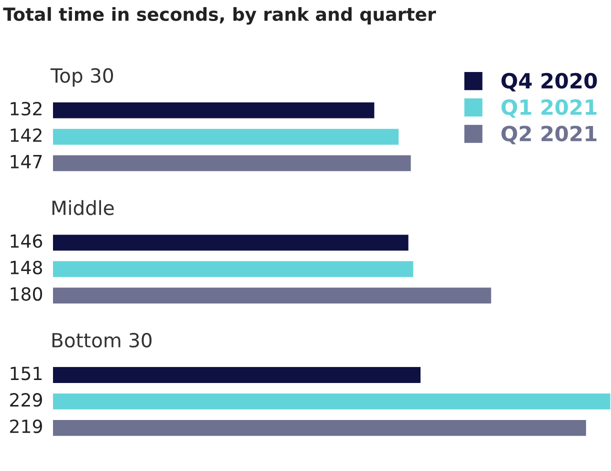  What do you see at coordinates (83, 208) in the screenshot?
I see `y-tick-label: Middle` at bounding box center [83, 208].